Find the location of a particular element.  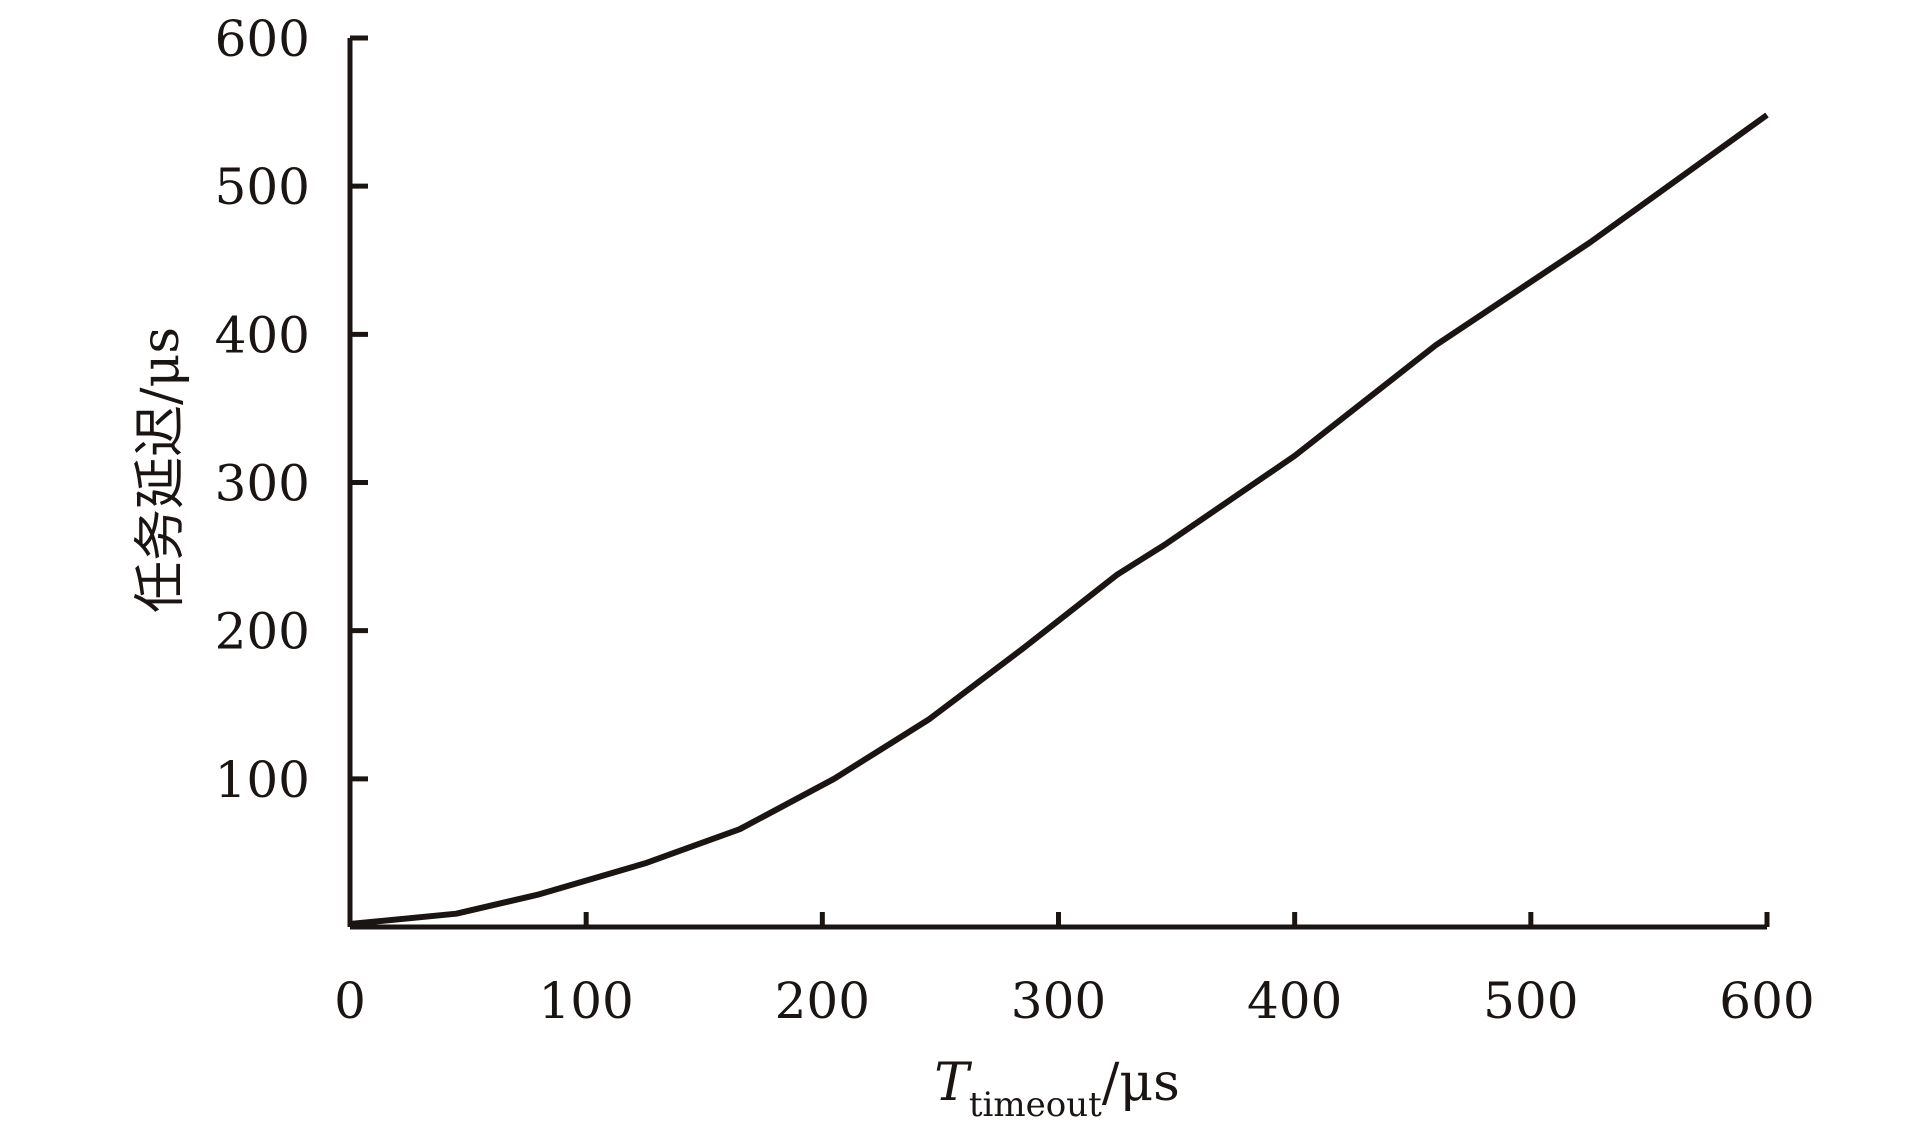

x-tick-label-400: 400 is located at coordinates (1294, 1001).